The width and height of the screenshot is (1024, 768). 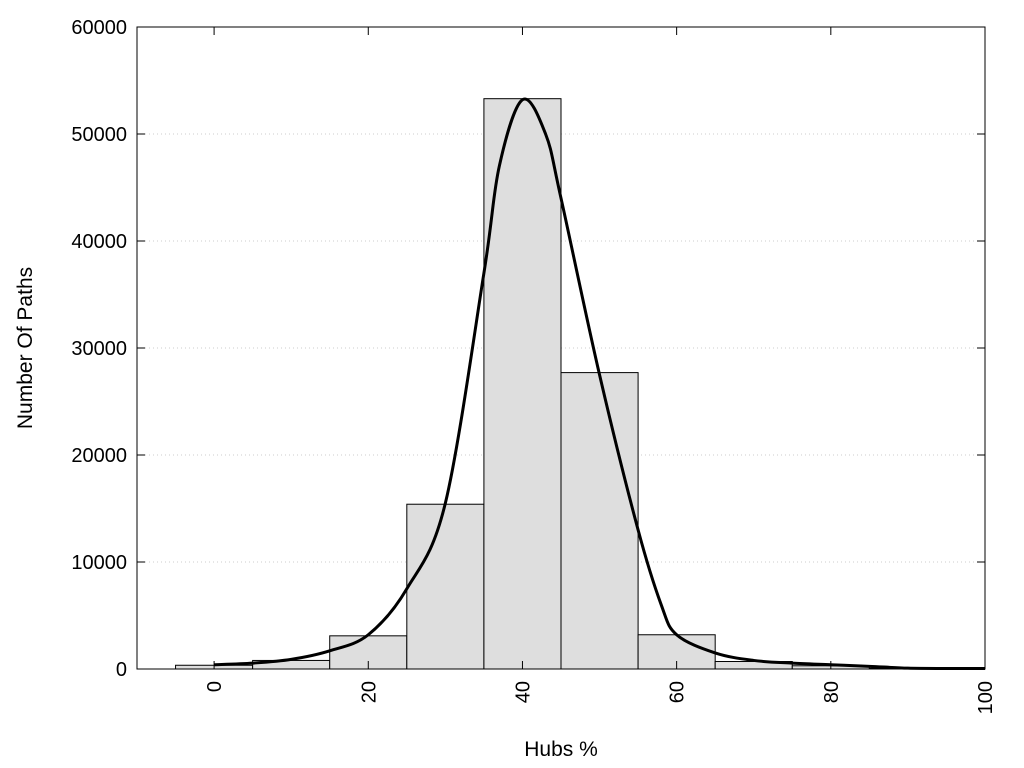 I want to click on x-tick-label: 20, so click(x=369, y=692).